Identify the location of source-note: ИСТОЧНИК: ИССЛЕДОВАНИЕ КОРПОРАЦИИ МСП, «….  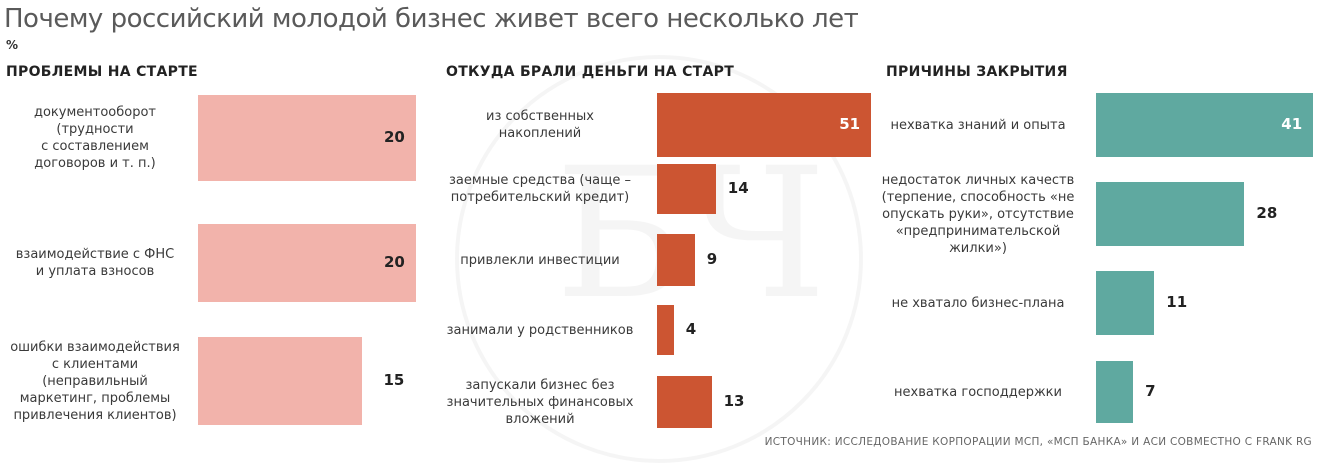
(1038, 442).